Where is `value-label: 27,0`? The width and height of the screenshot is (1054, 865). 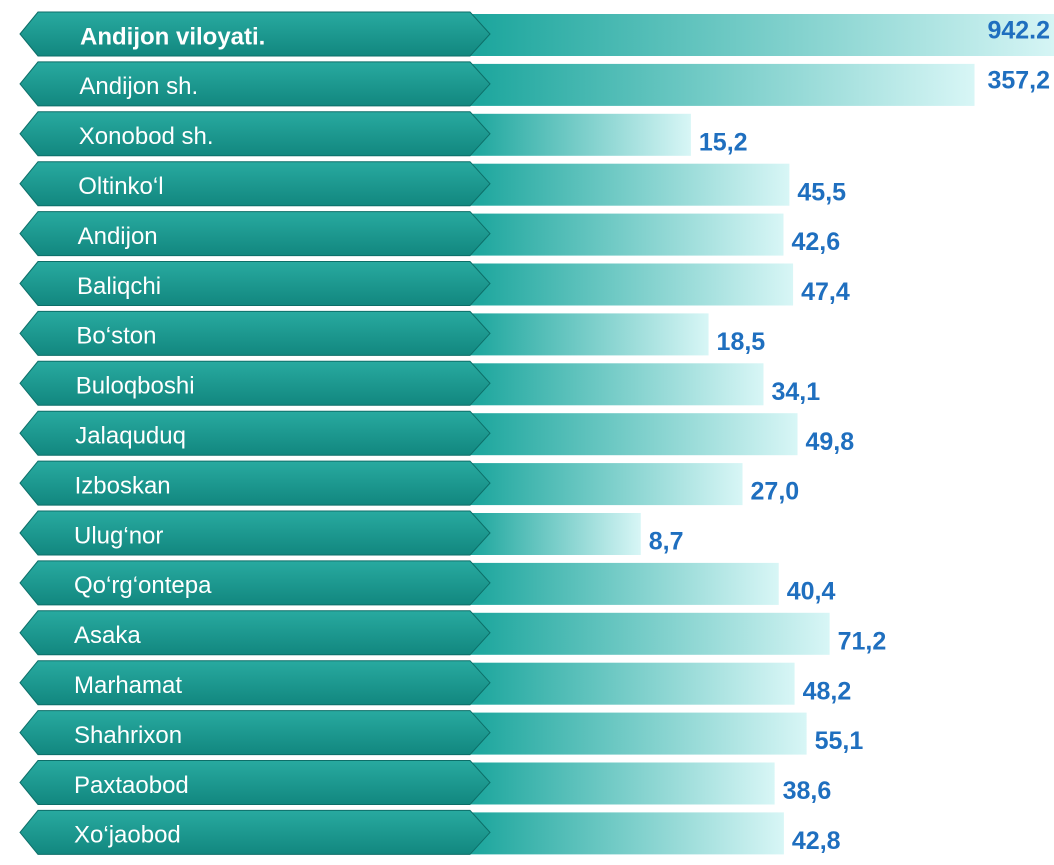 value-label: 27,0 is located at coordinates (775, 492).